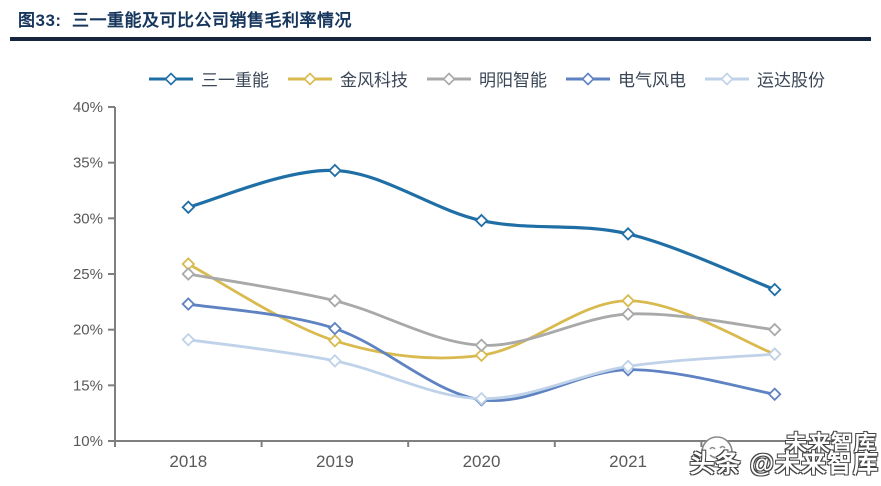 This screenshot has height=486, width=881. I want to click on x-tick-label: 2018, so click(188, 461).